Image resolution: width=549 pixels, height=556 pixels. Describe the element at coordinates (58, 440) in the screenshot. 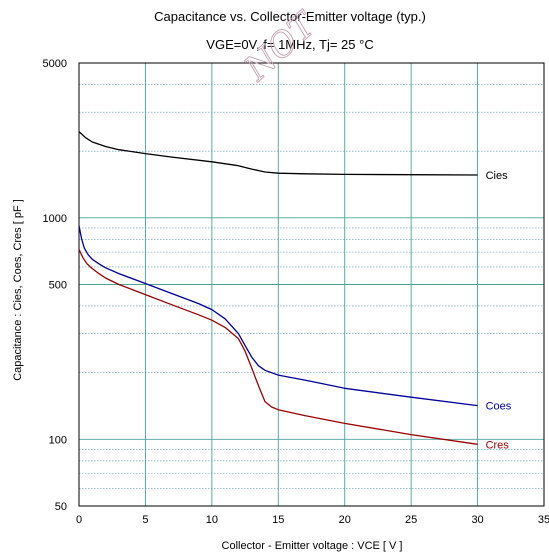

I see `y-tick-label: 100` at that location.